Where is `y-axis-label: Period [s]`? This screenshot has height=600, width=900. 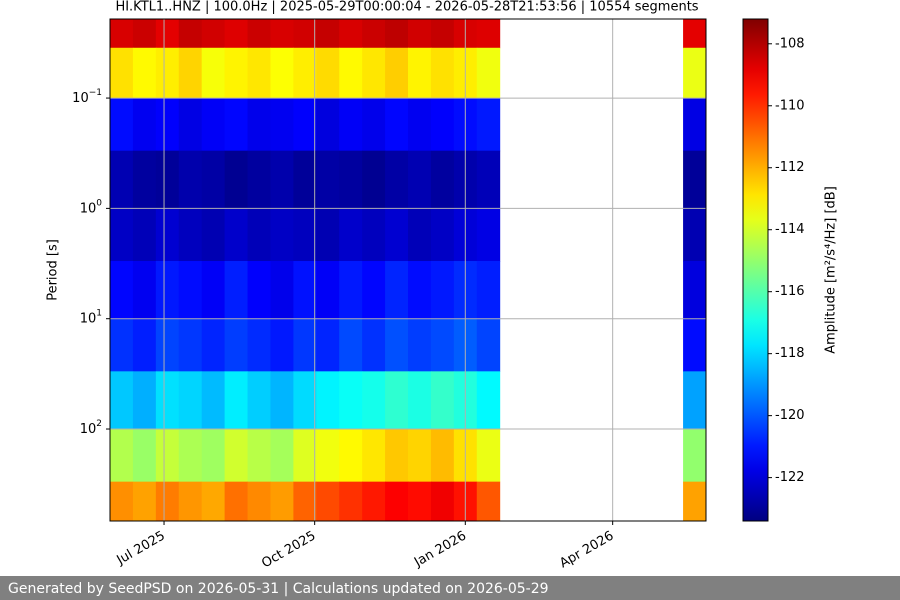
y-axis-label: Period [s] is located at coordinates (53, 270).